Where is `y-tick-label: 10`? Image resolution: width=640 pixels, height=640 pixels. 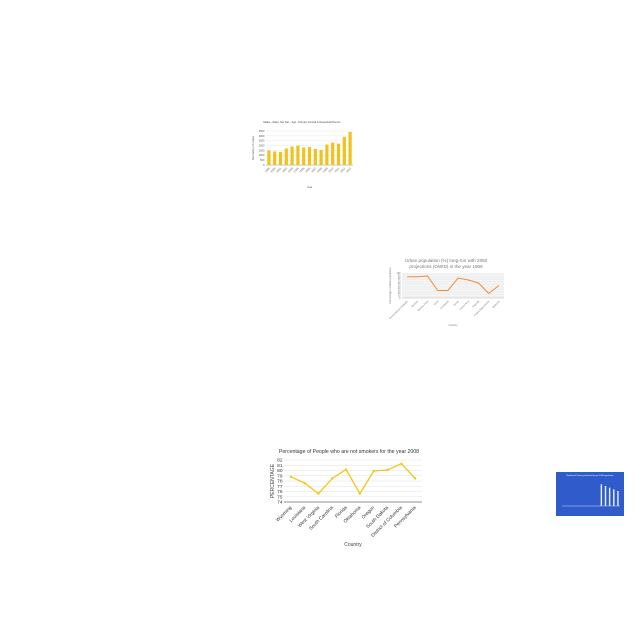 y-tick-label: 10 is located at coordinates (399, 295).